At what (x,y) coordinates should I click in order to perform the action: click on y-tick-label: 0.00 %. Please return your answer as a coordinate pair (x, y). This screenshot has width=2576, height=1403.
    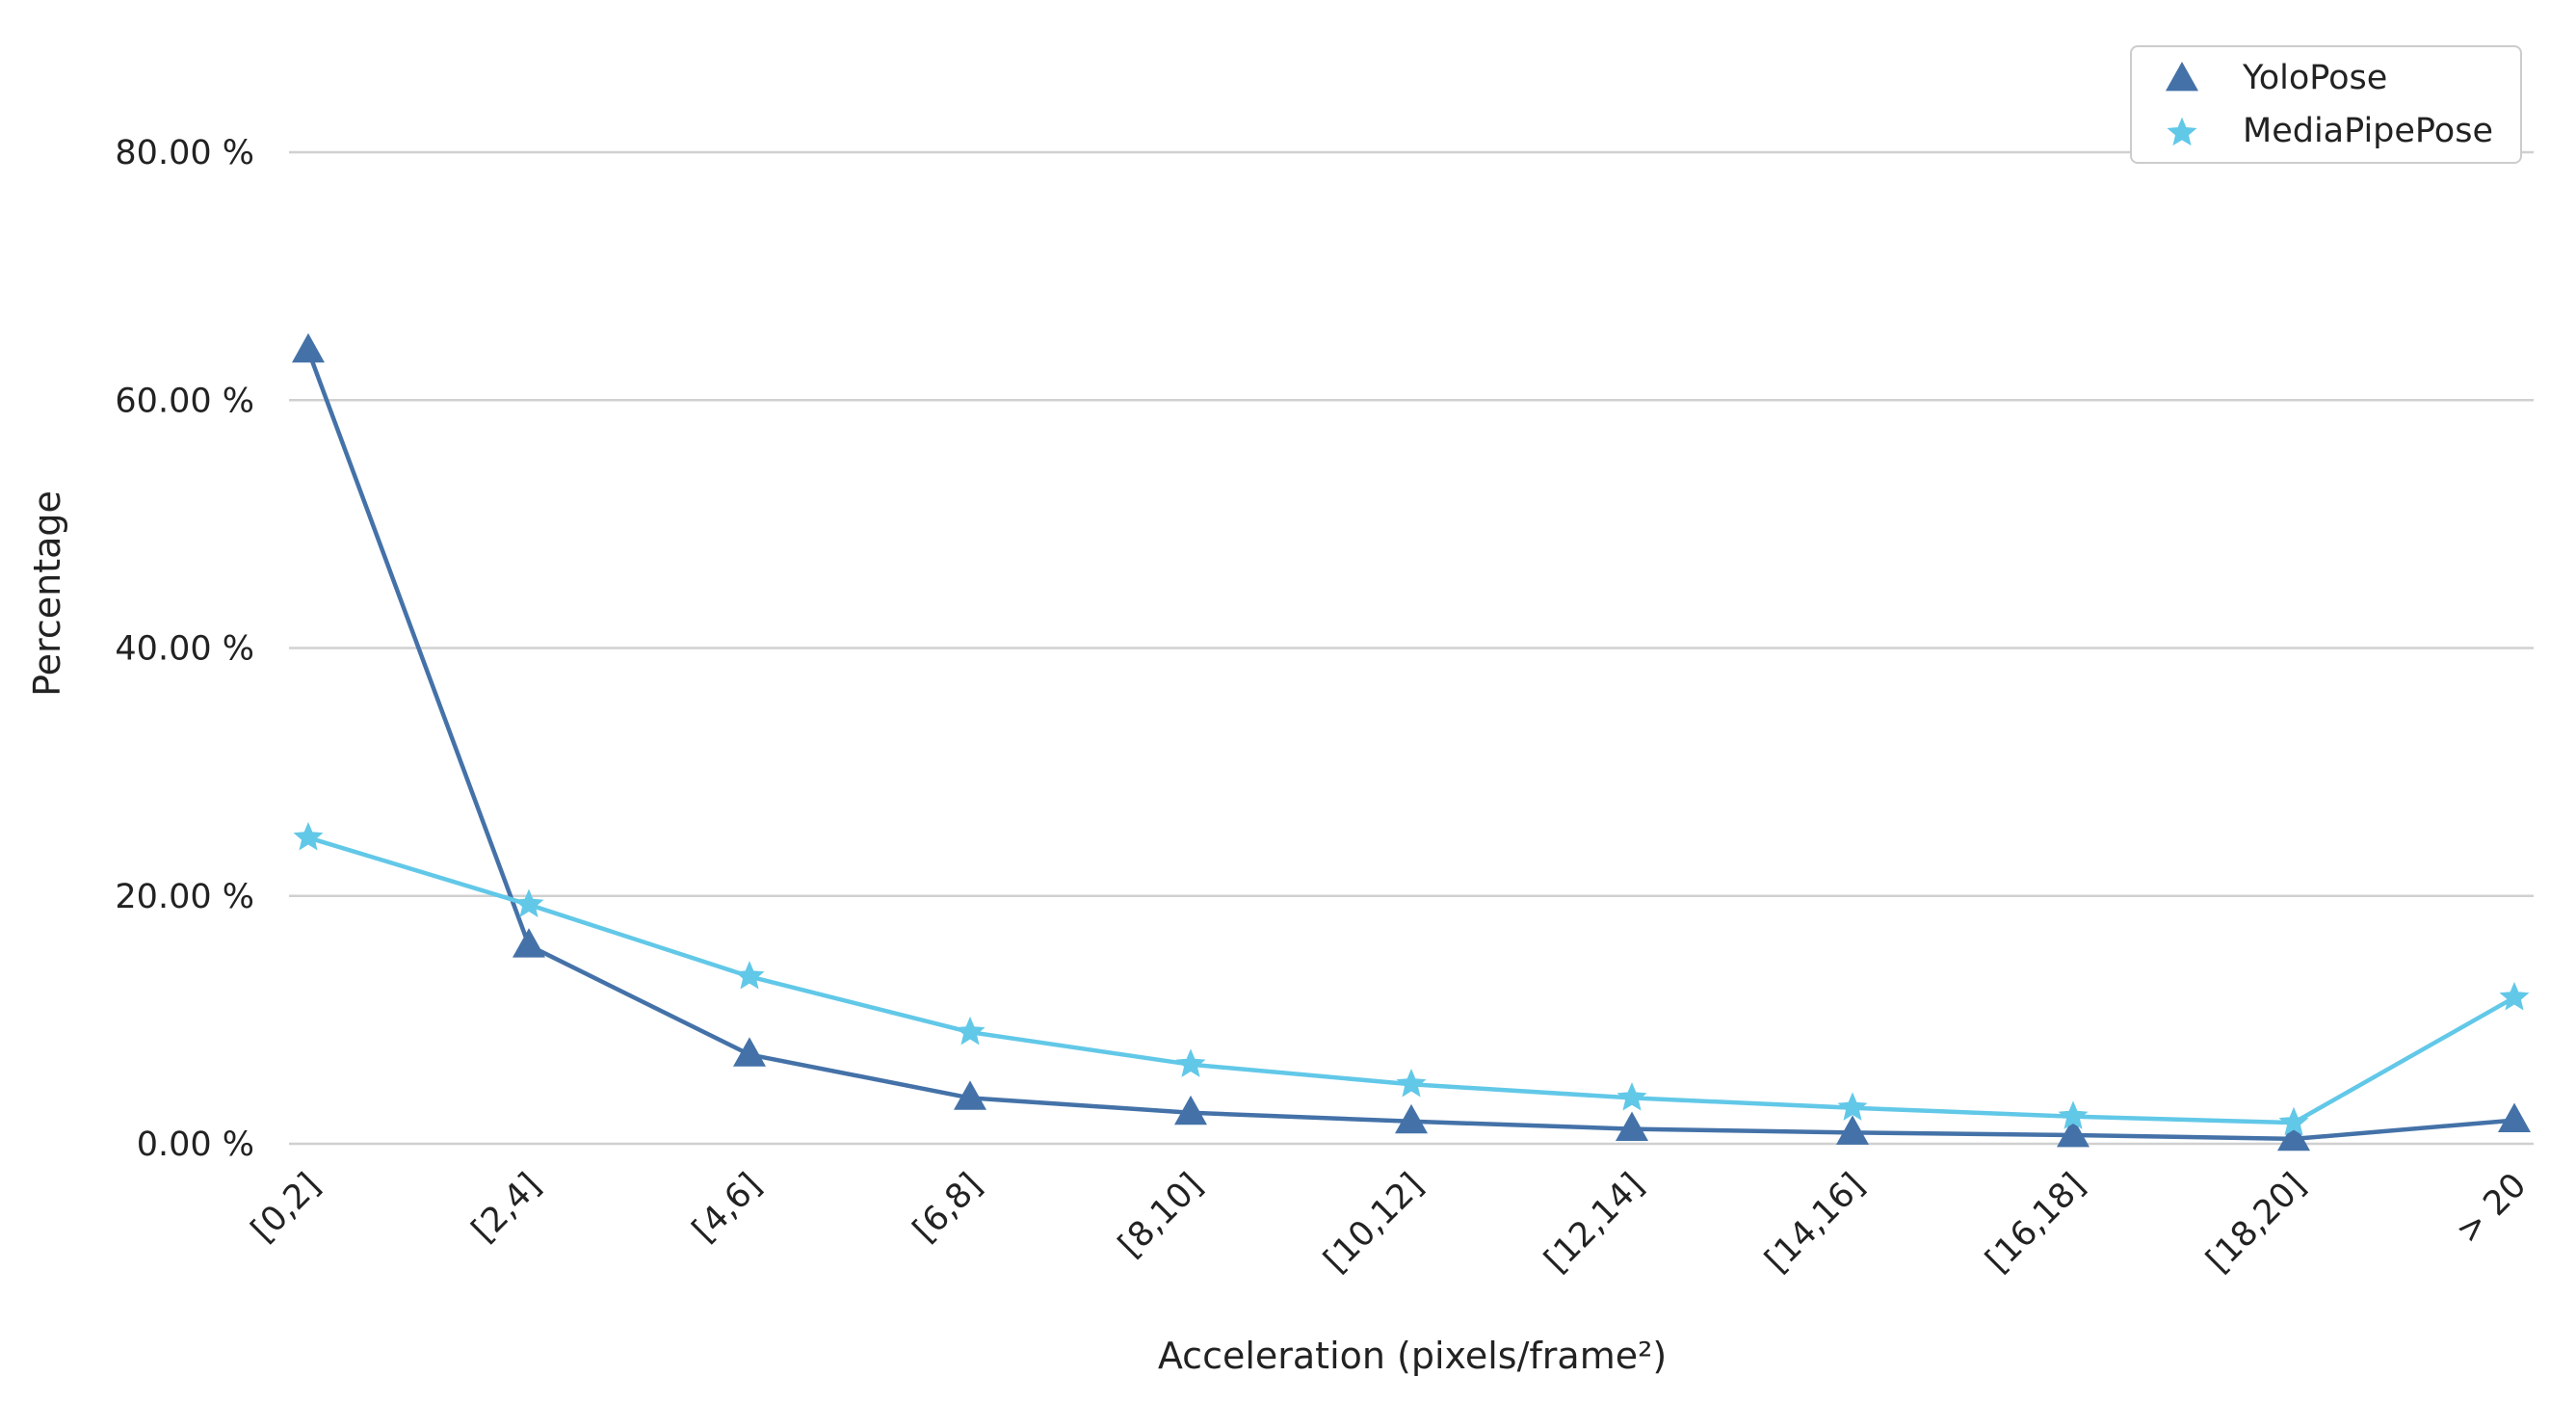
    Looking at the image, I should click on (195, 1145).